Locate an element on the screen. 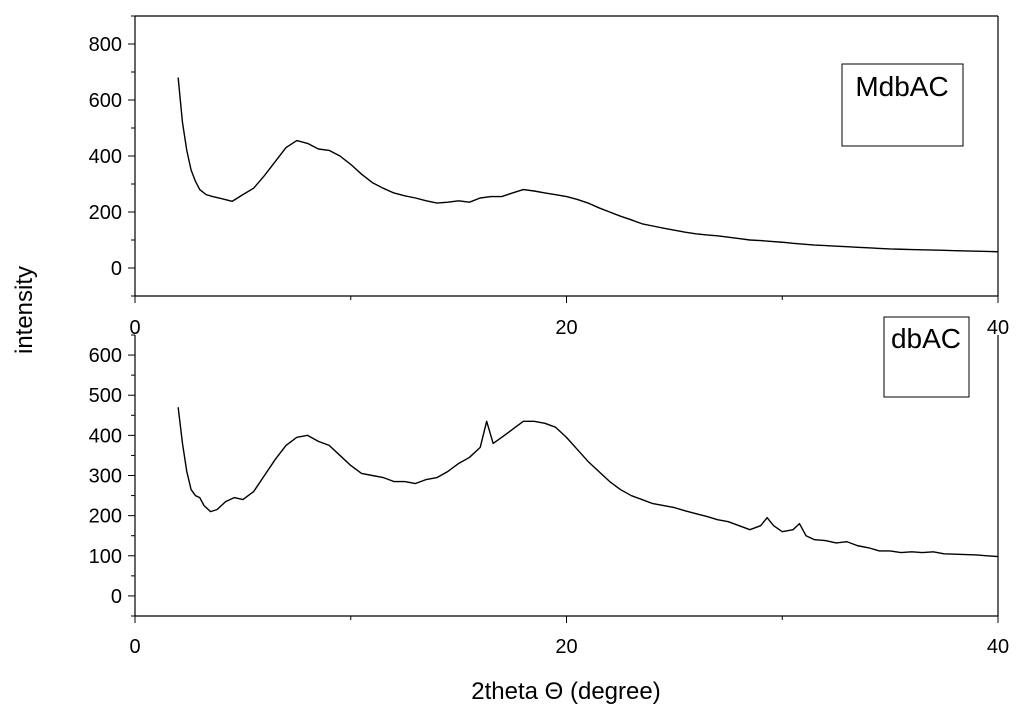  top-panel-y-ticks: 0 200 400 600 800 is located at coordinates (112, 156).